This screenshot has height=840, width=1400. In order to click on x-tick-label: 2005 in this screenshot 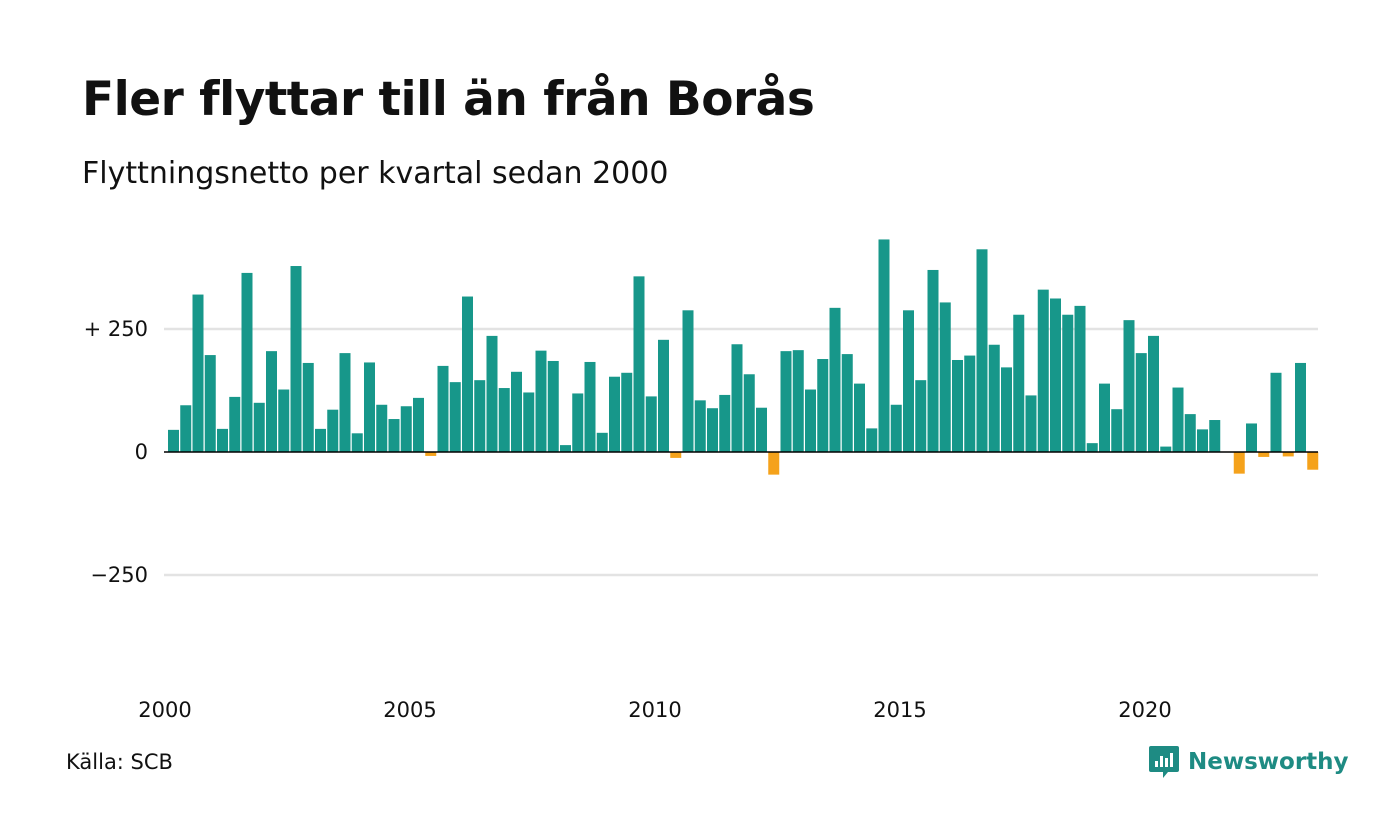, I will do `click(409, 710)`.